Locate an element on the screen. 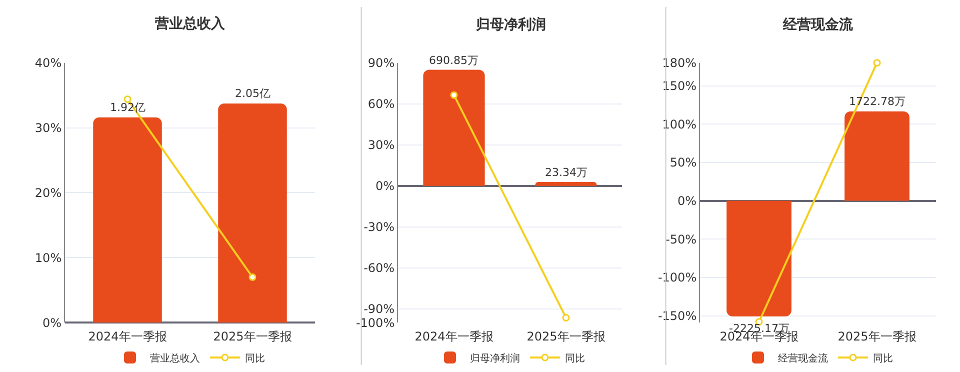 This screenshot has height=372, width=960. y-tick-label: -90% is located at coordinates (379, 309).